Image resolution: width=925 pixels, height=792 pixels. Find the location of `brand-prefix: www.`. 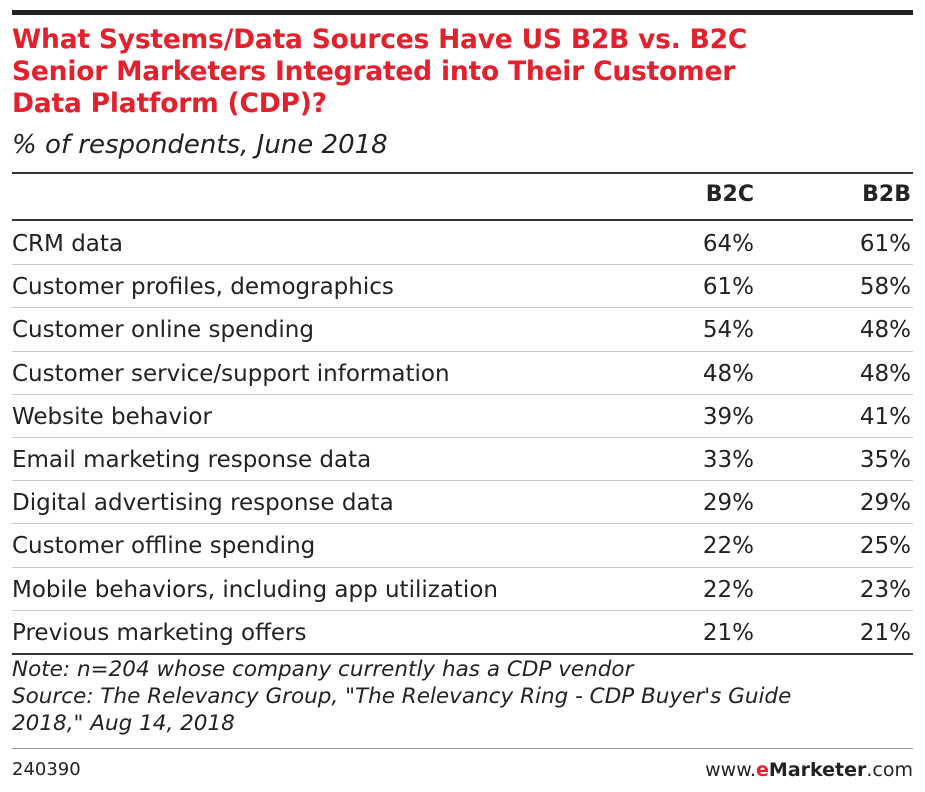

brand-prefix: www. is located at coordinates (731, 770).